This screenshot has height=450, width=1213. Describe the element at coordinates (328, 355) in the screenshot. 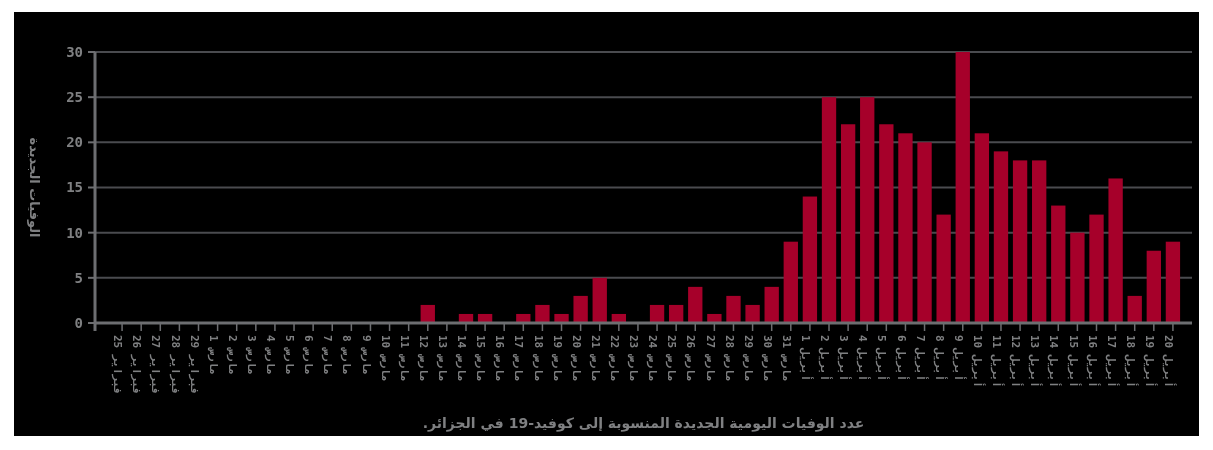

I see `x-tick-label: 7 مارس` at that location.